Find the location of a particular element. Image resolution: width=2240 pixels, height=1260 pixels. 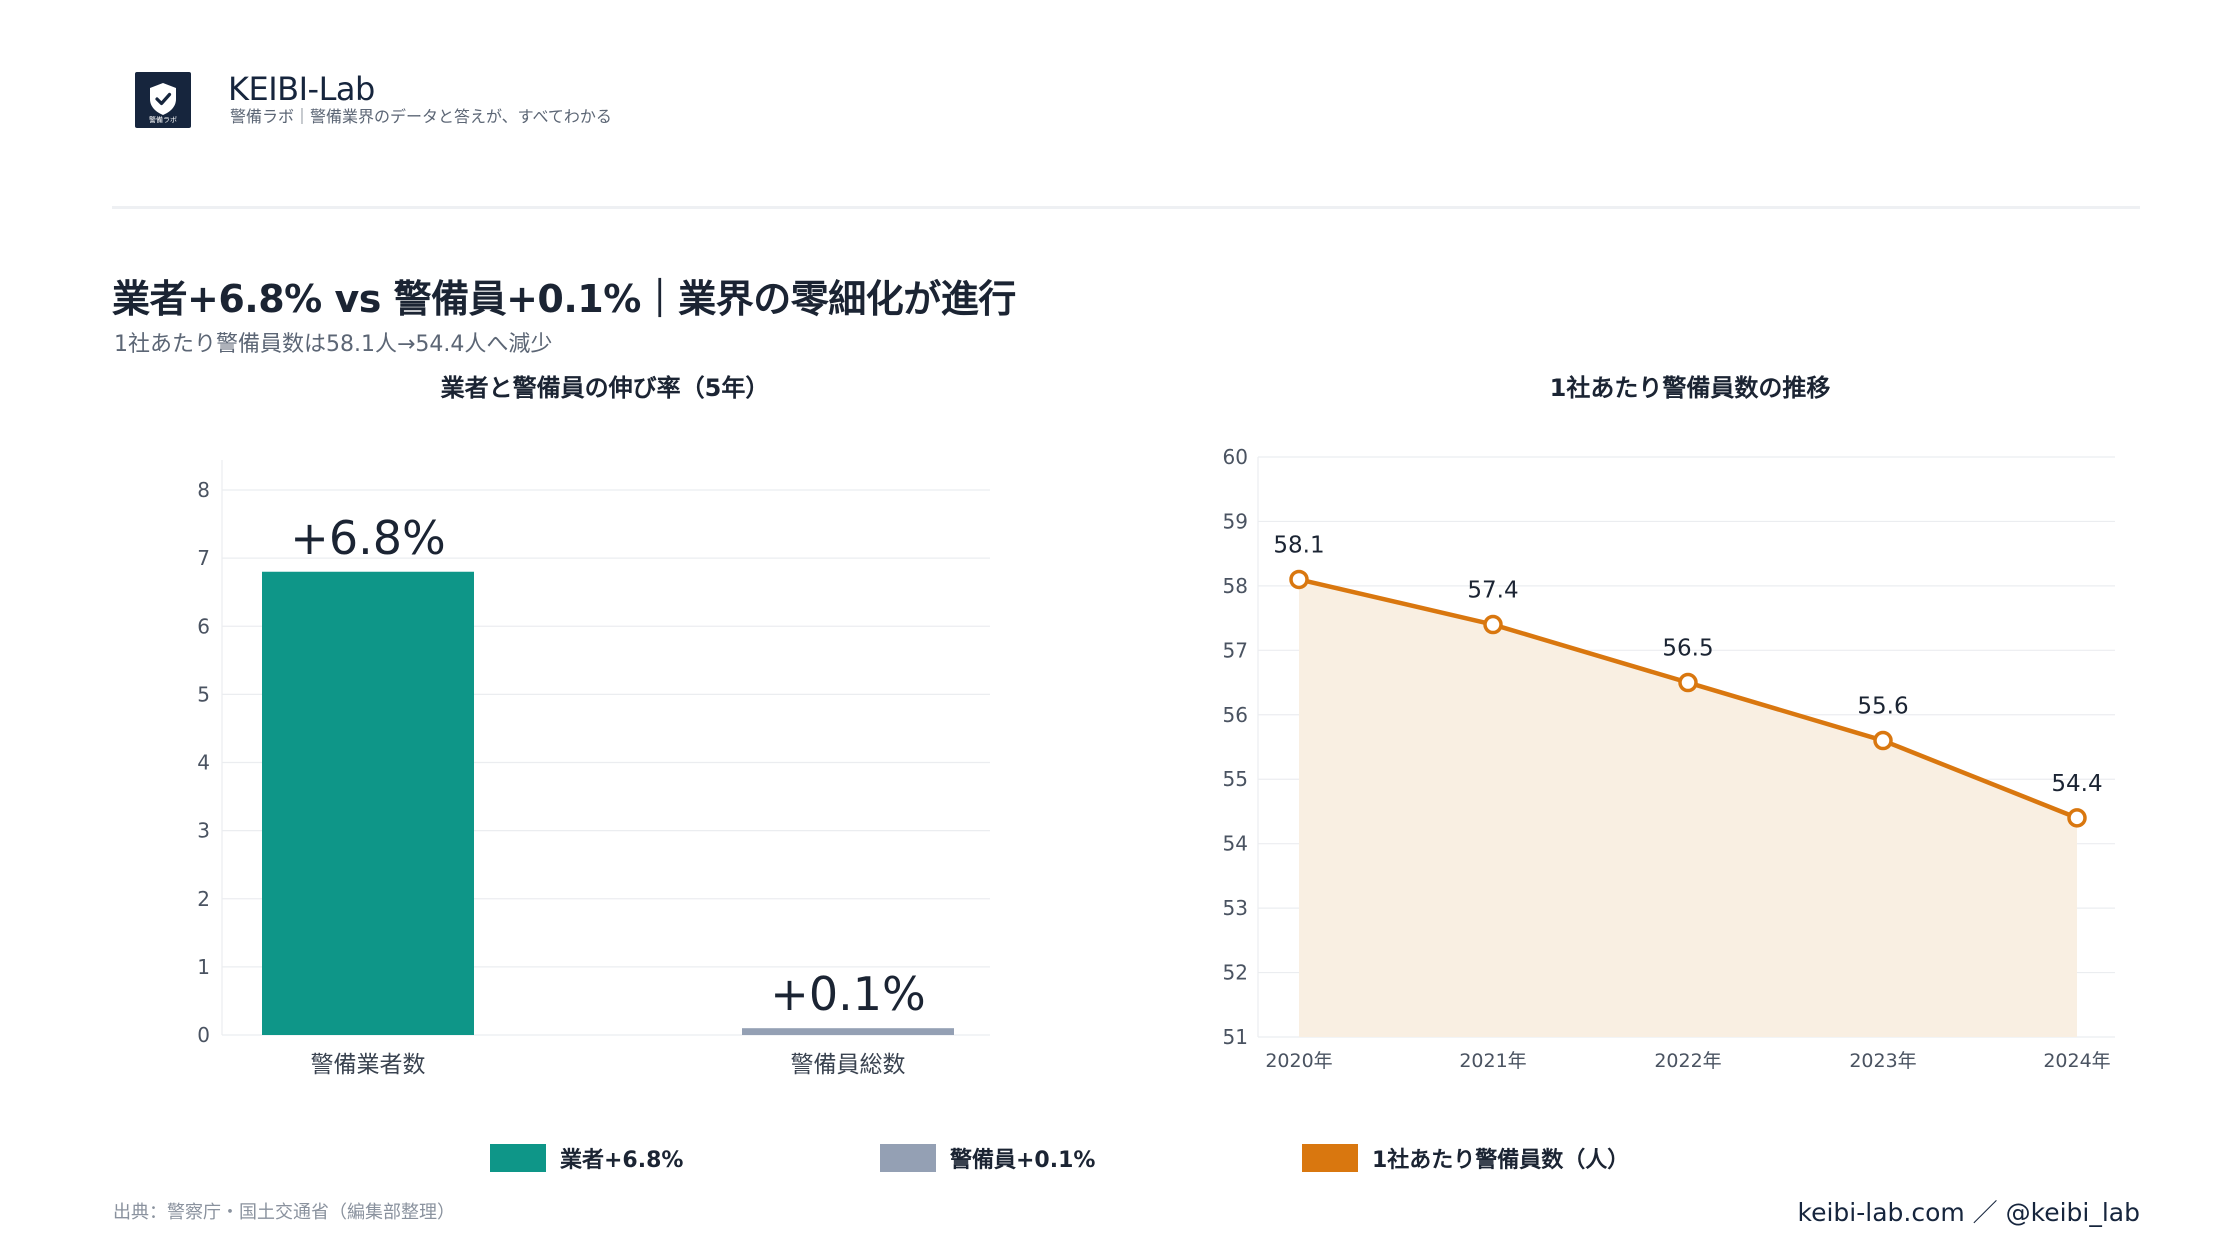

y-tick-label: 7 is located at coordinates (203, 558).